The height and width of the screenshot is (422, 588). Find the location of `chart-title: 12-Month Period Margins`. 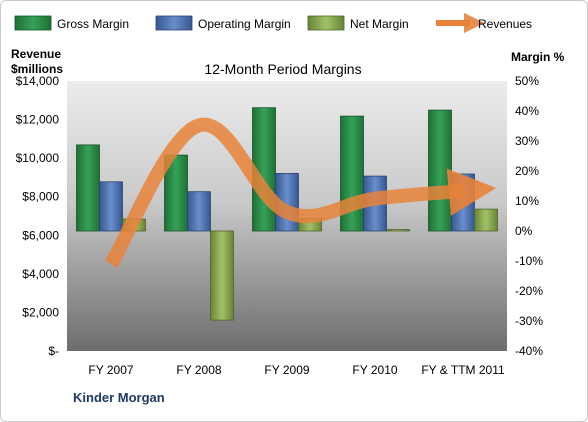

chart-title: 12-Month Period Margins is located at coordinates (282, 69).